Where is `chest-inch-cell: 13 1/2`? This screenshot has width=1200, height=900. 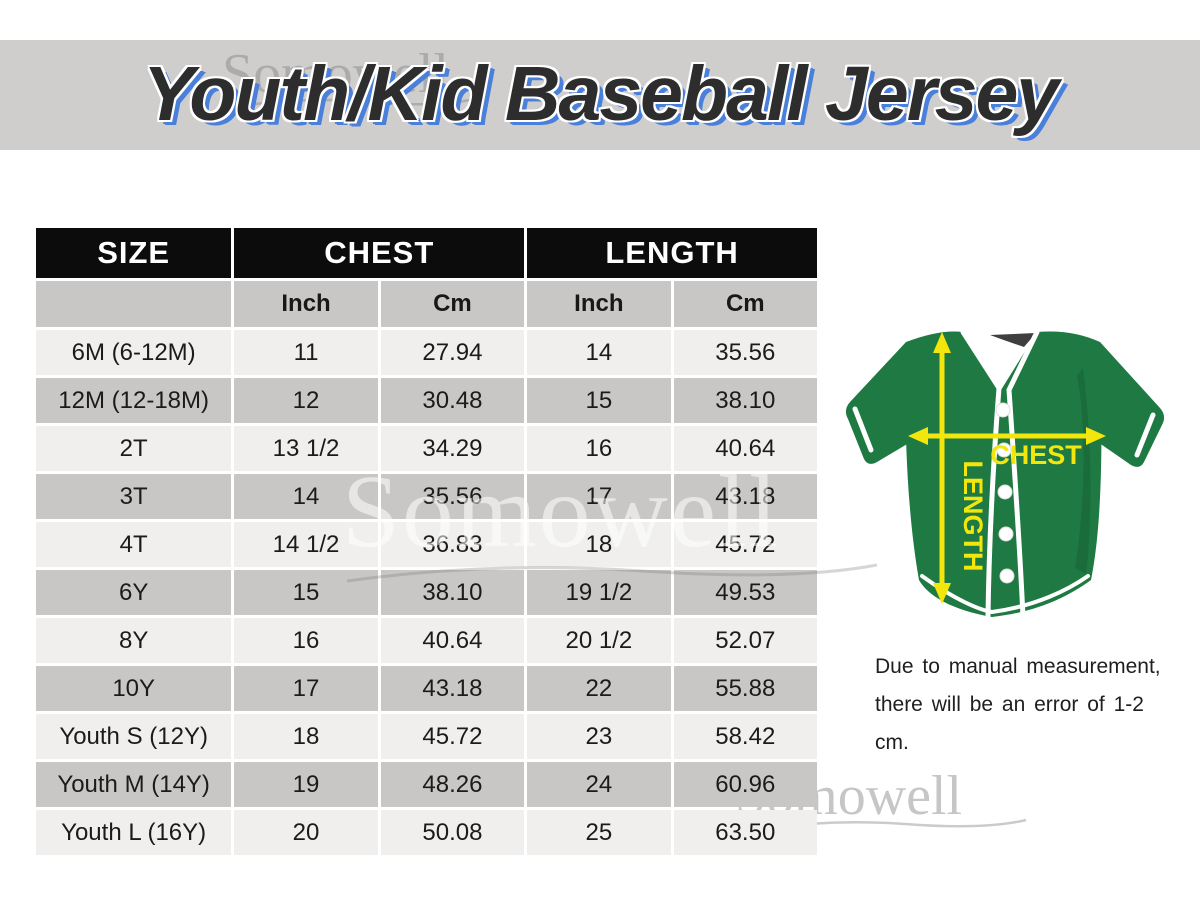 chest-inch-cell: 13 1/2 is located at coordinates (306, 448).